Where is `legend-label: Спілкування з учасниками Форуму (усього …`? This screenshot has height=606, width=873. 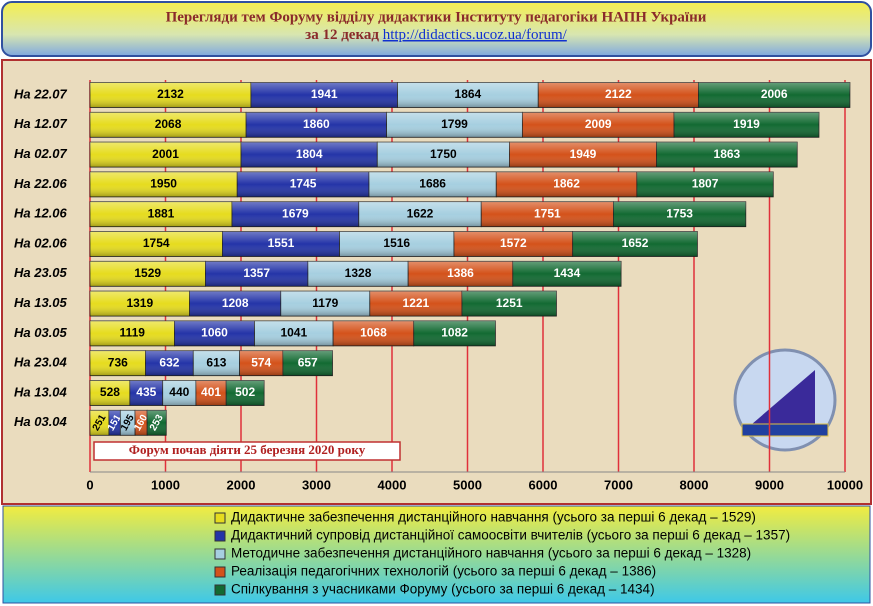 legend-label: Спілкування з учасниками Форуму (усього … is located at coordinates (443, 589).